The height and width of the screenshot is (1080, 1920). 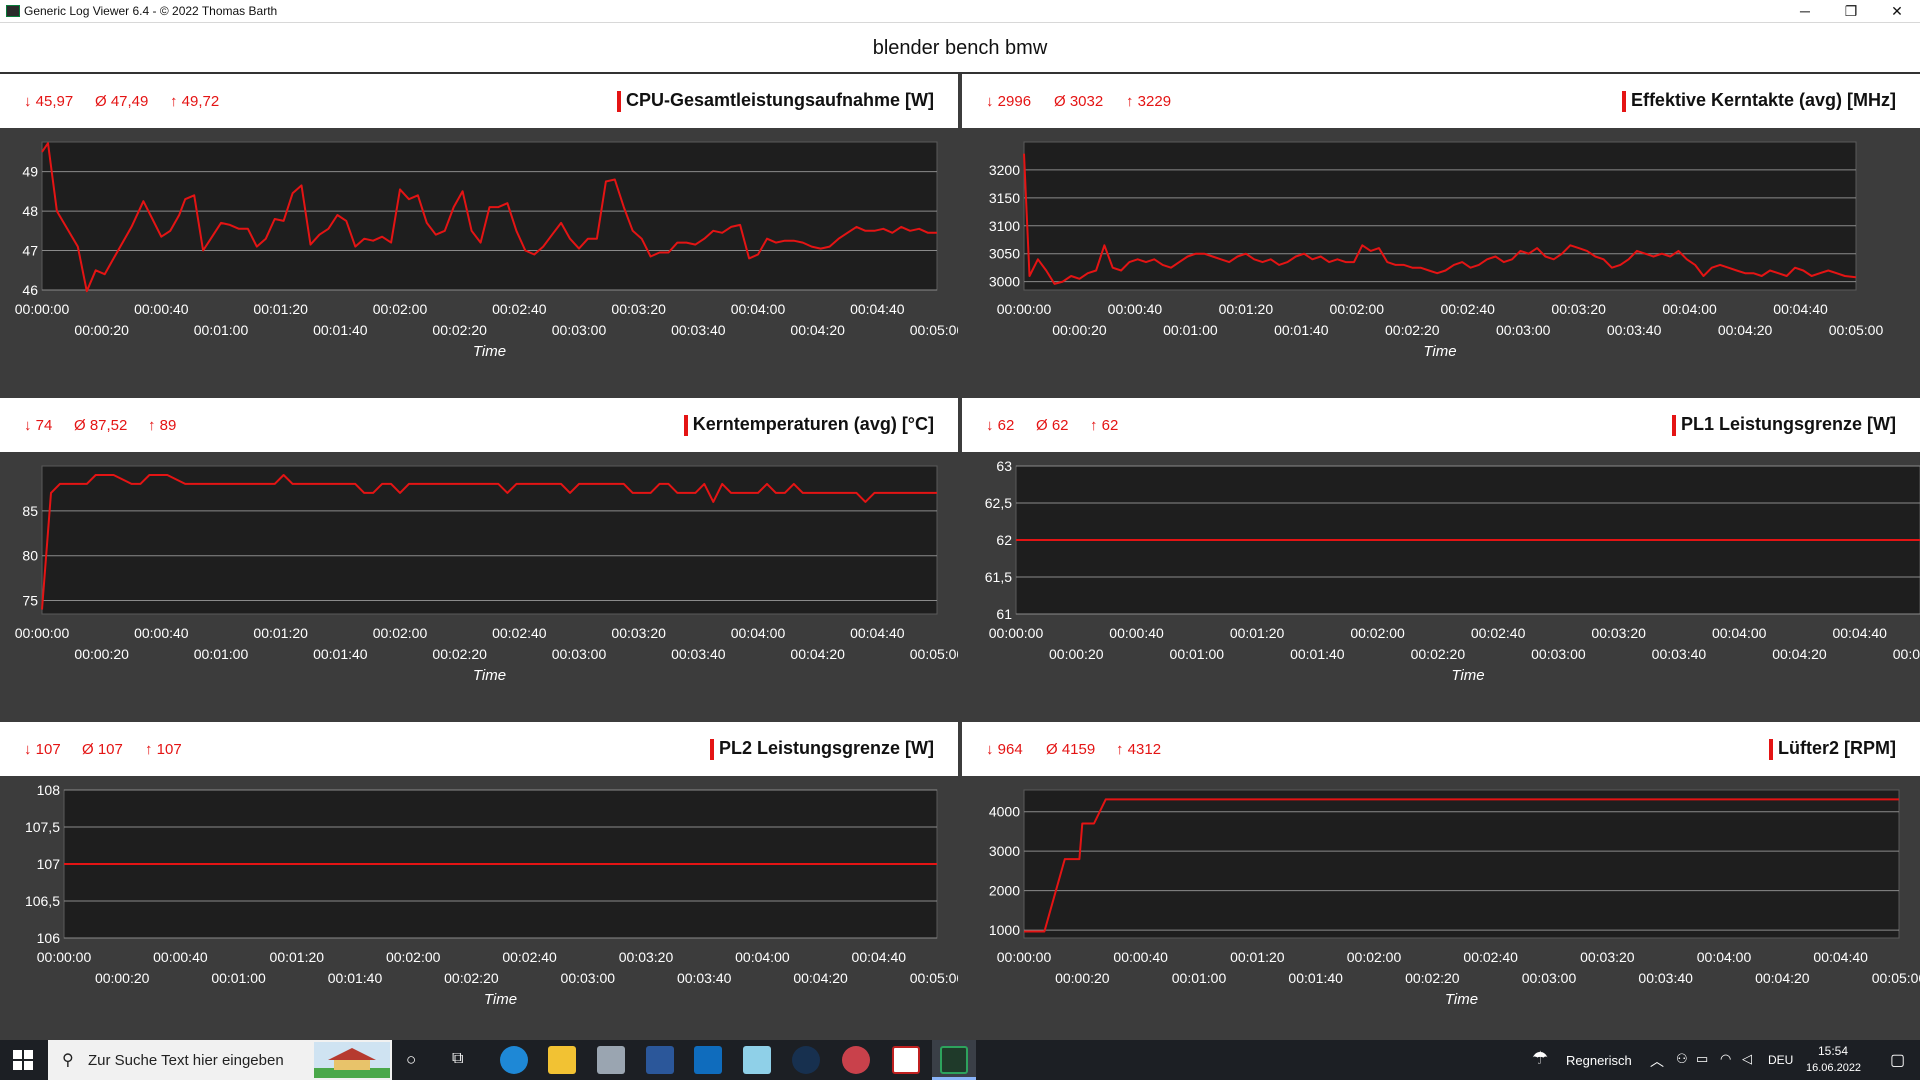 I want to click on restore-button: ❐, so click(x=1851, y=11).